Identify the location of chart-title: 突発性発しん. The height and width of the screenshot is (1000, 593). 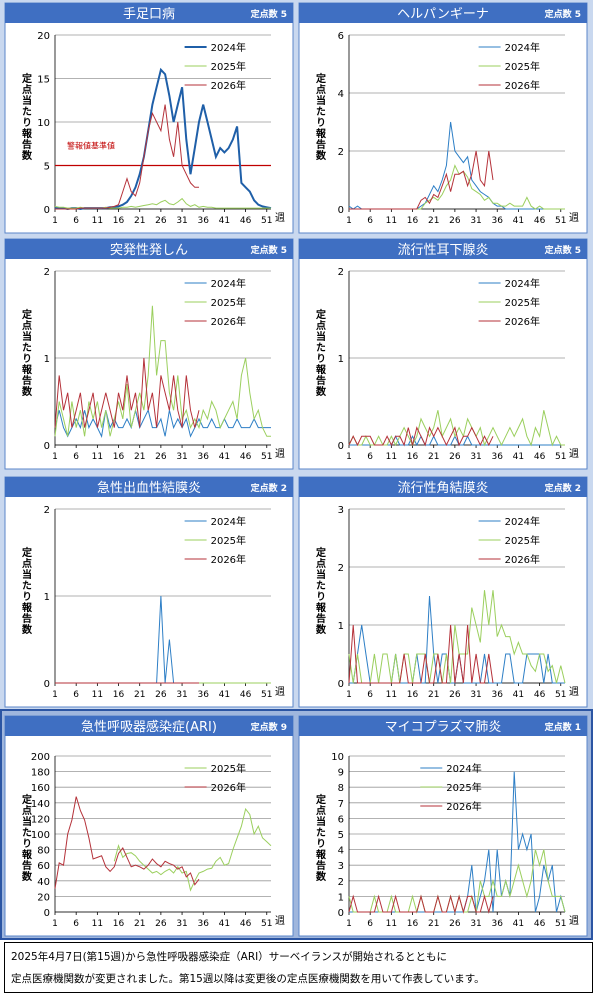
(149, 250).